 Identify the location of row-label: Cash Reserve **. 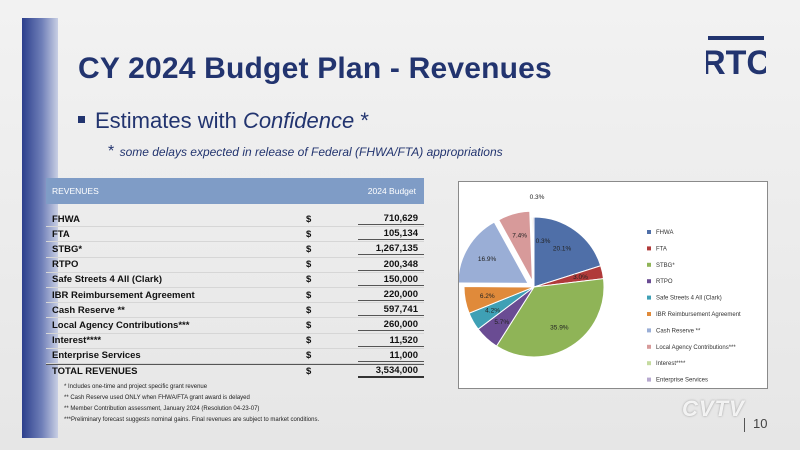
(88, 310).